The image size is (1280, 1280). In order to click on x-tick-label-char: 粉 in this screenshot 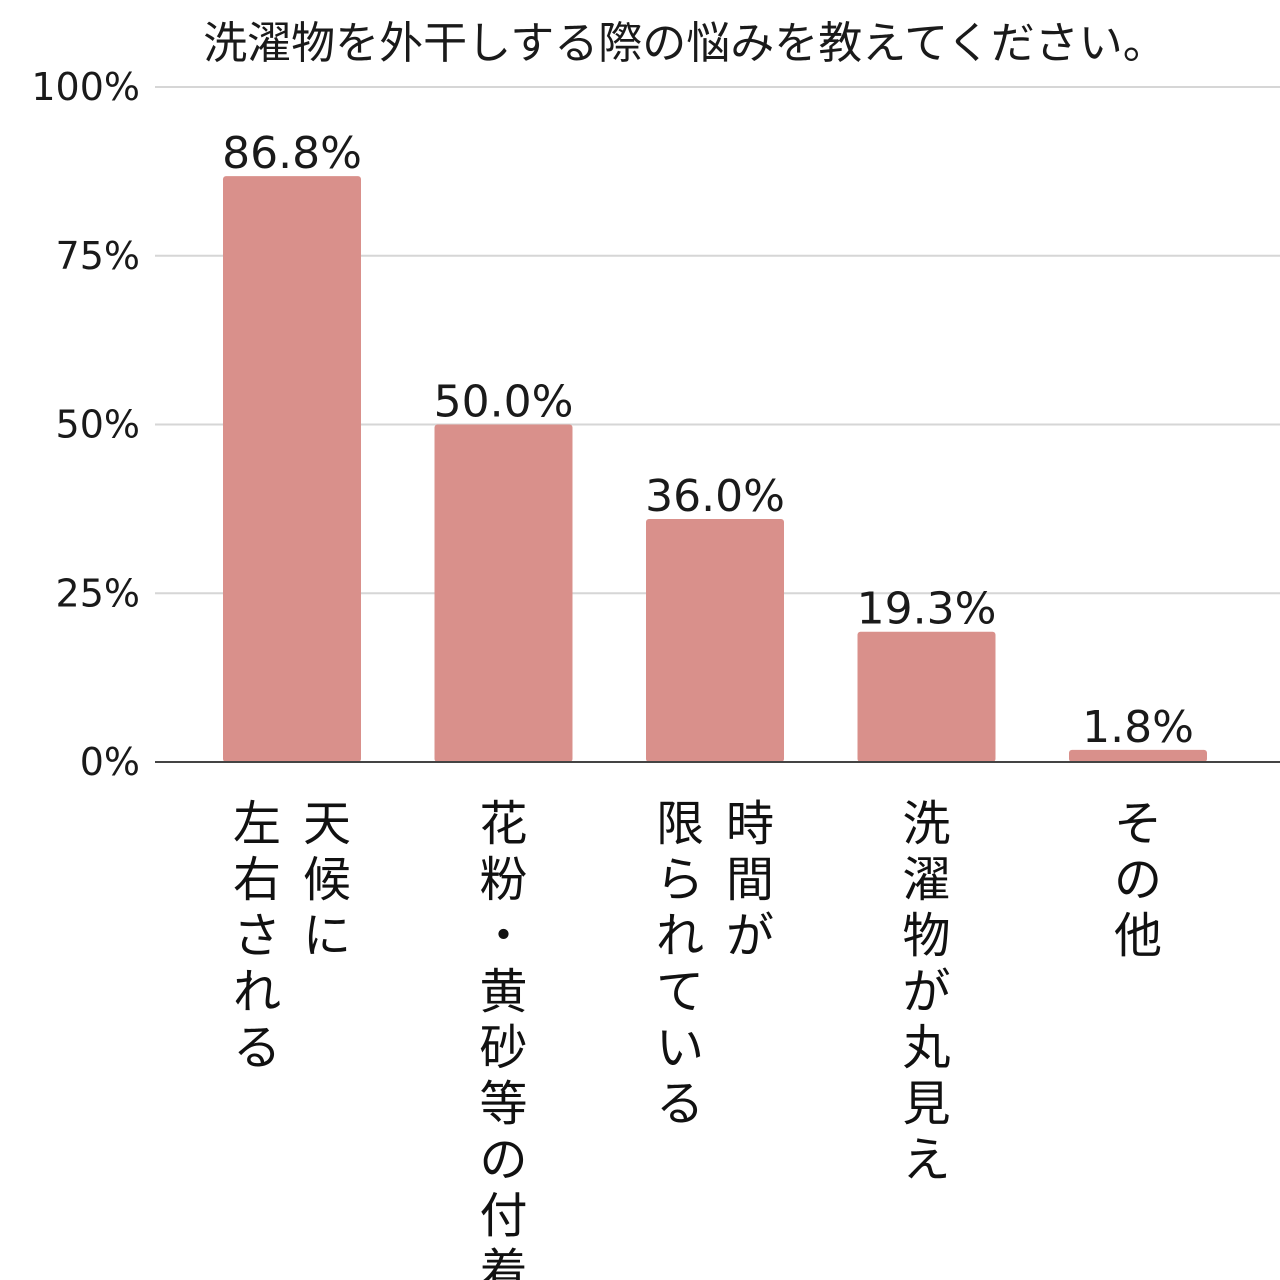, I will do `click(503, 880)`.